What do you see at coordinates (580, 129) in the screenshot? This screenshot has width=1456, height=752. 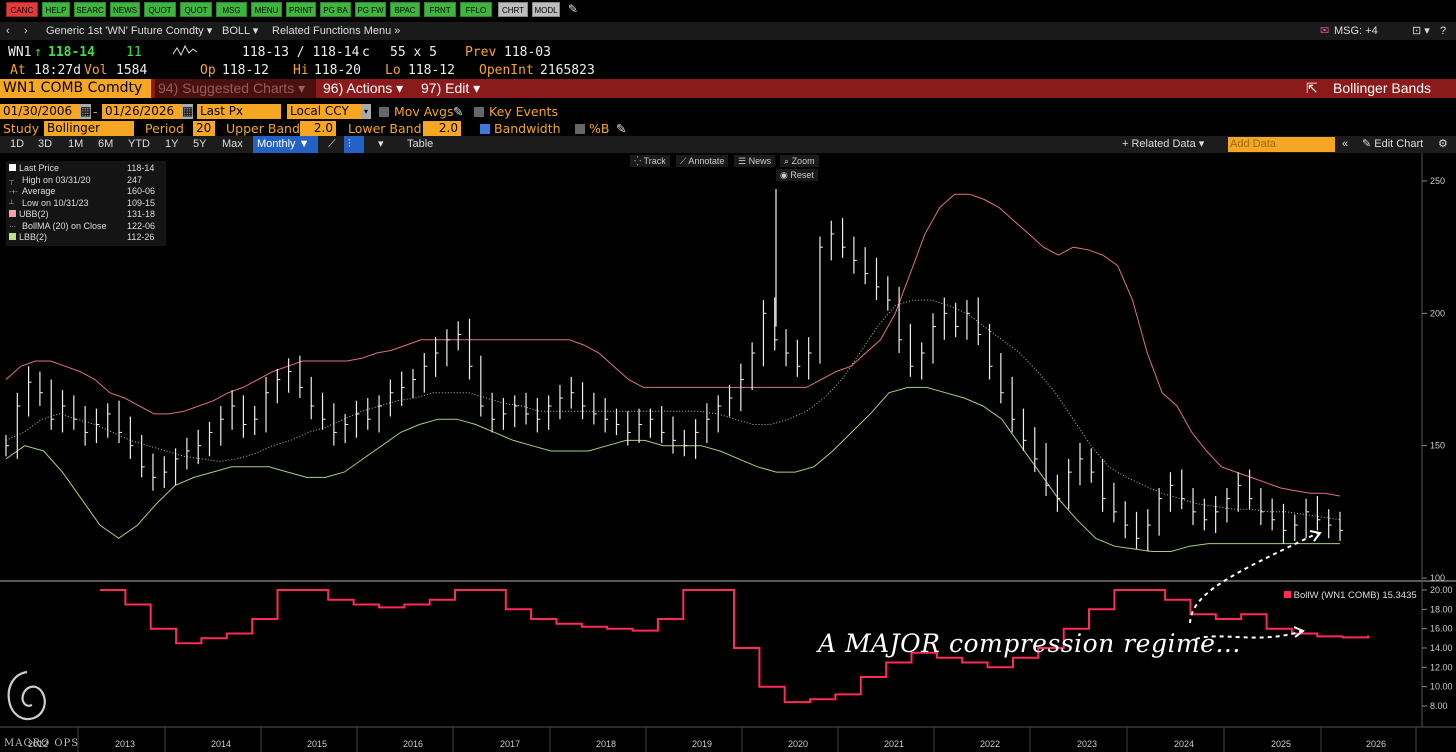 I see `pctb-checkbox` at bounding box center [580, 129].